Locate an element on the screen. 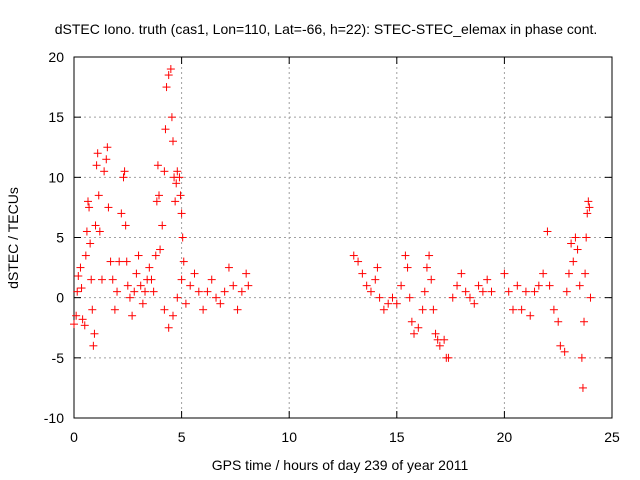  x-tick-label: 20 is located at coordinates (505, 437).